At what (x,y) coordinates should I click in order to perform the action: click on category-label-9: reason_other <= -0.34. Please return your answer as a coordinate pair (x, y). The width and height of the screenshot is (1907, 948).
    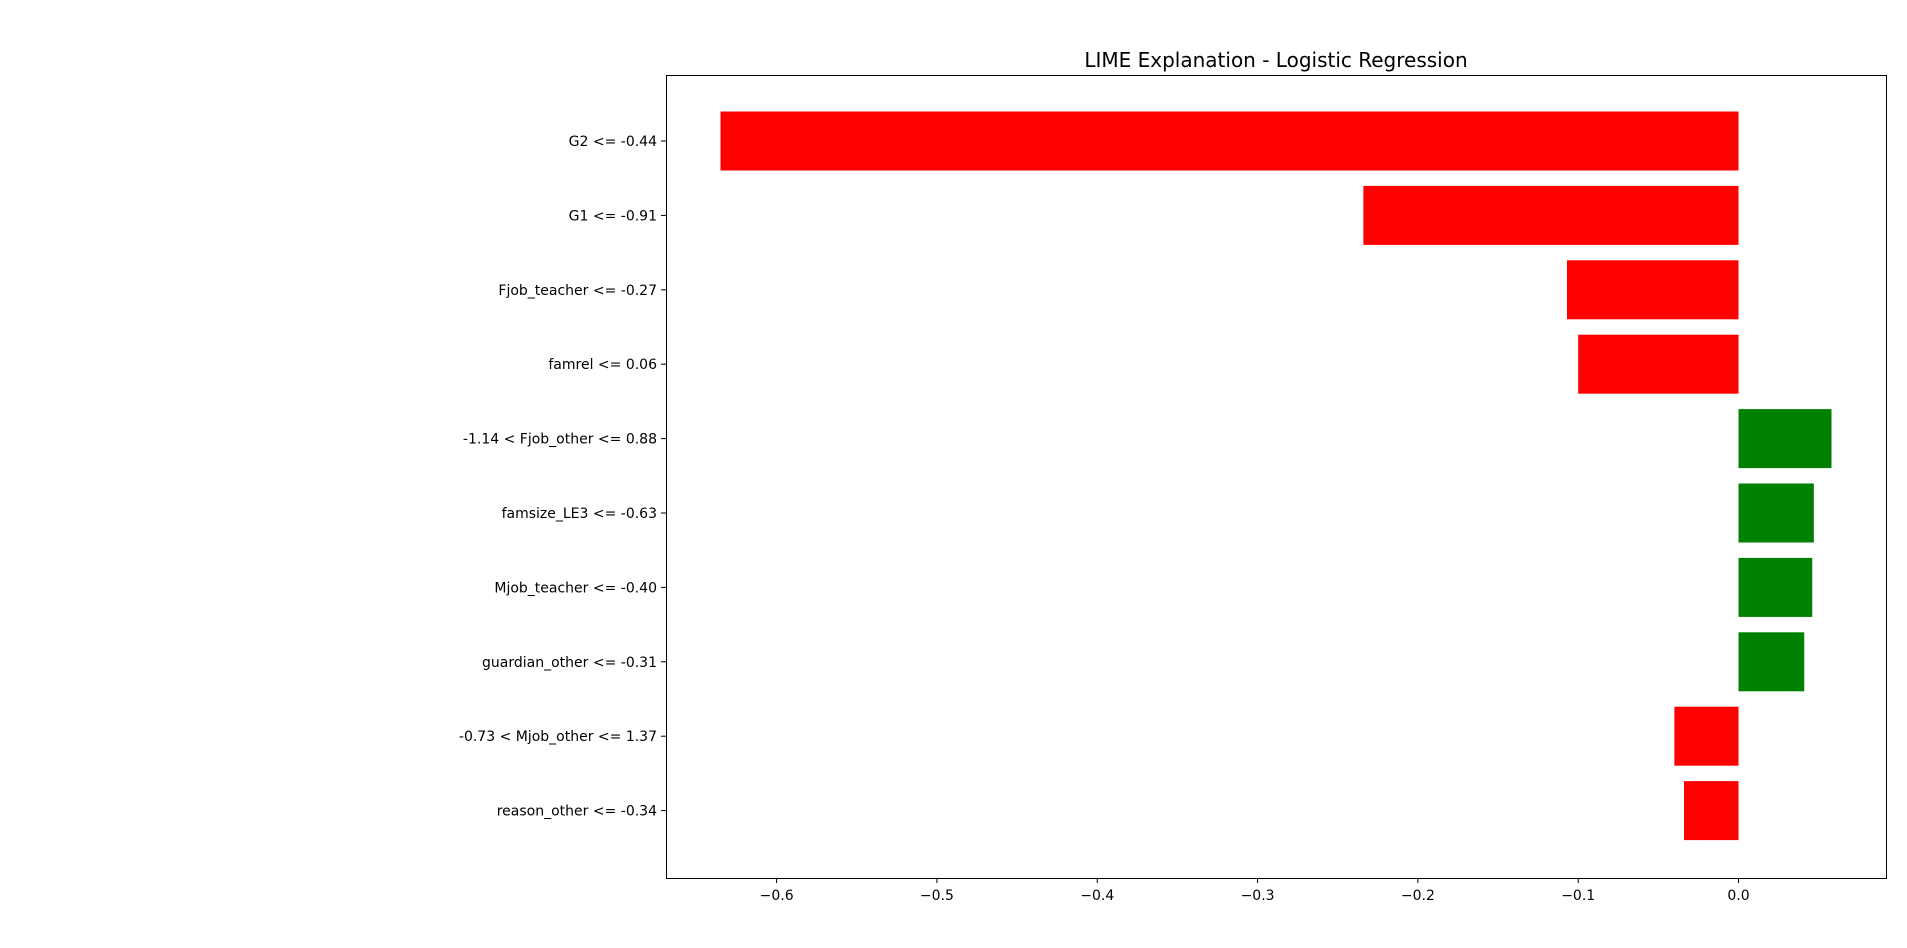
    Looking at the image, I should click on (577, 812).